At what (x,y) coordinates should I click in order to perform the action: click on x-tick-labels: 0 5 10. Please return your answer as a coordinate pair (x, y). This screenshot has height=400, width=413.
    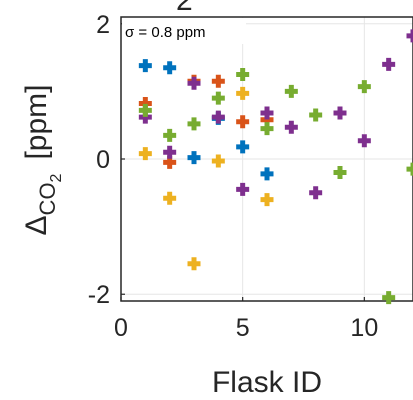
    Looking at the image, I should click on (246, 328).